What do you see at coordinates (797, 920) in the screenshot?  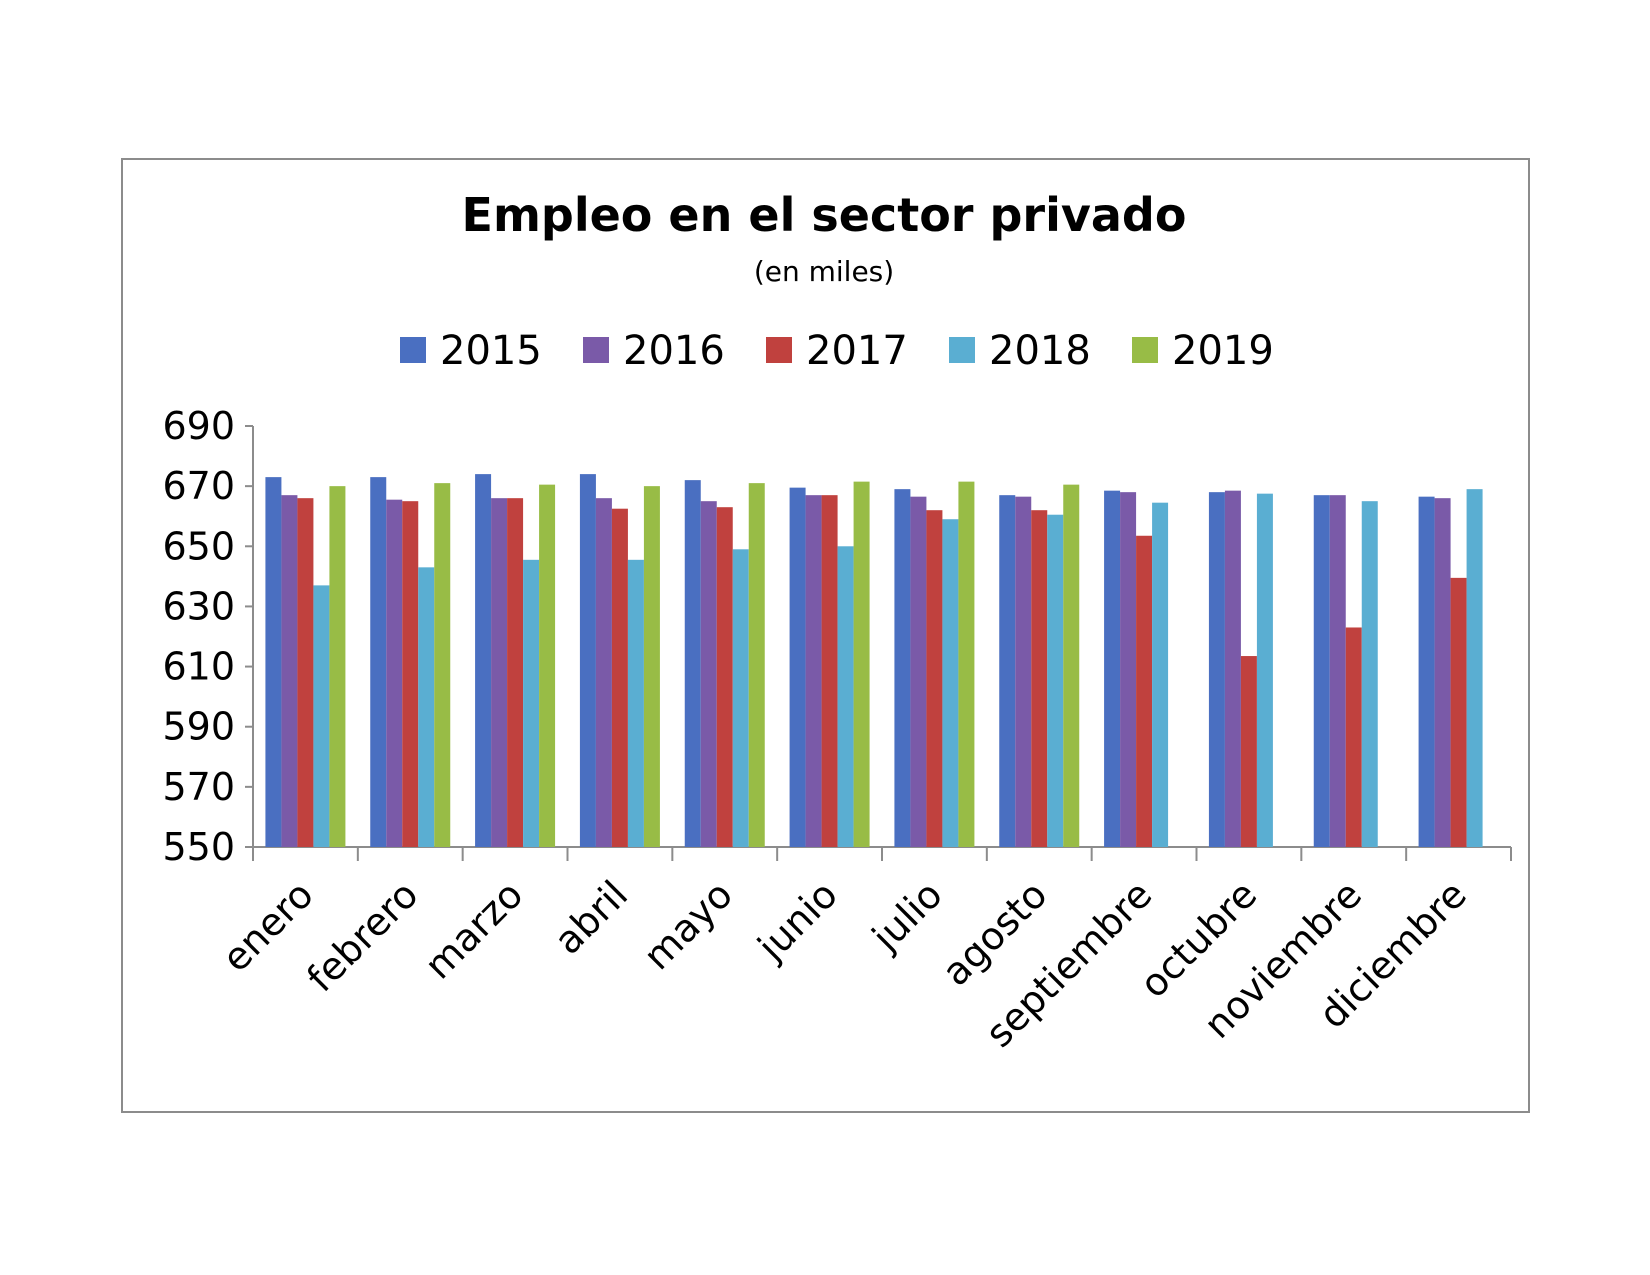 I see `x-tick-label: junio` at bounding box center [797, 920].